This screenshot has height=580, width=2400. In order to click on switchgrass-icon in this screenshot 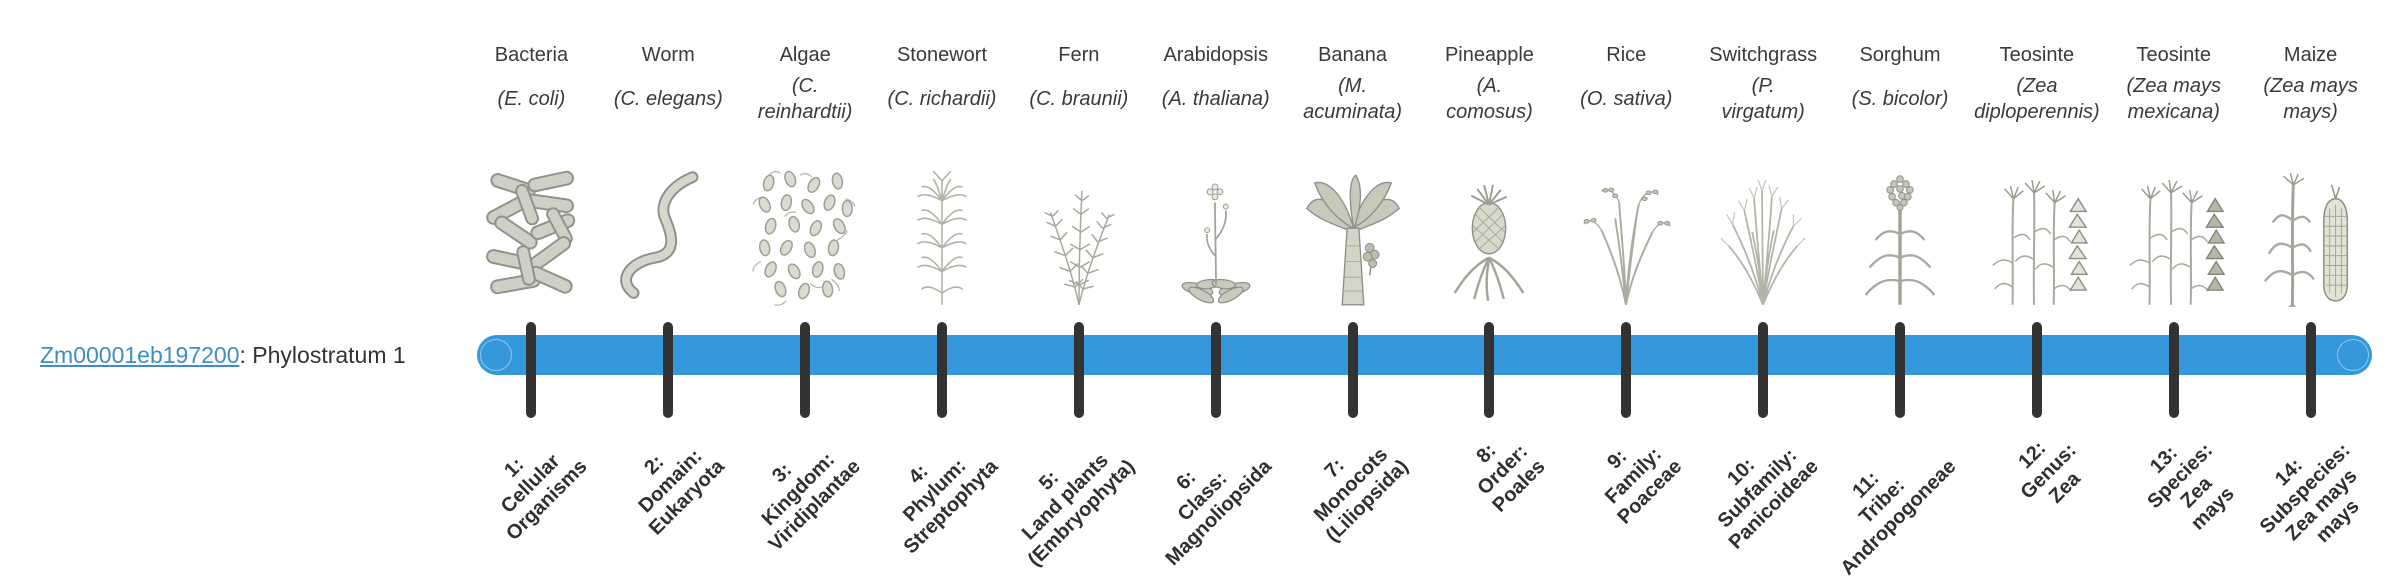, I will do `click(1763, 237)`.